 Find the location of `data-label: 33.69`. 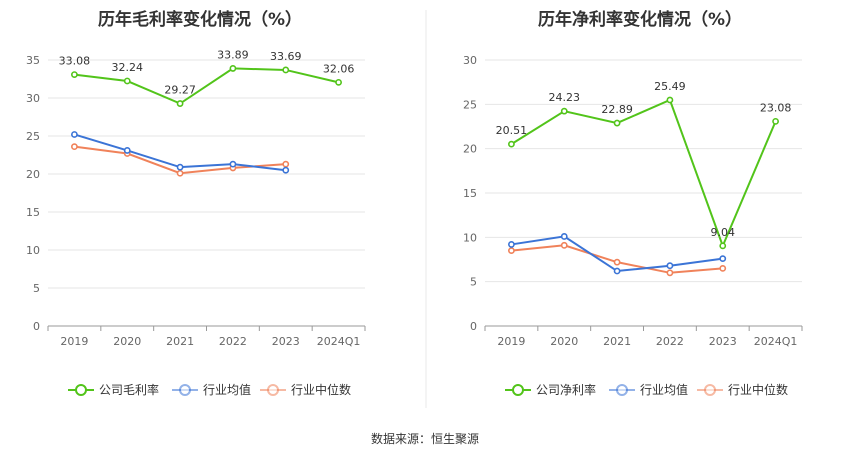

data-label: 33.69 is located at coordinates (286, 56).